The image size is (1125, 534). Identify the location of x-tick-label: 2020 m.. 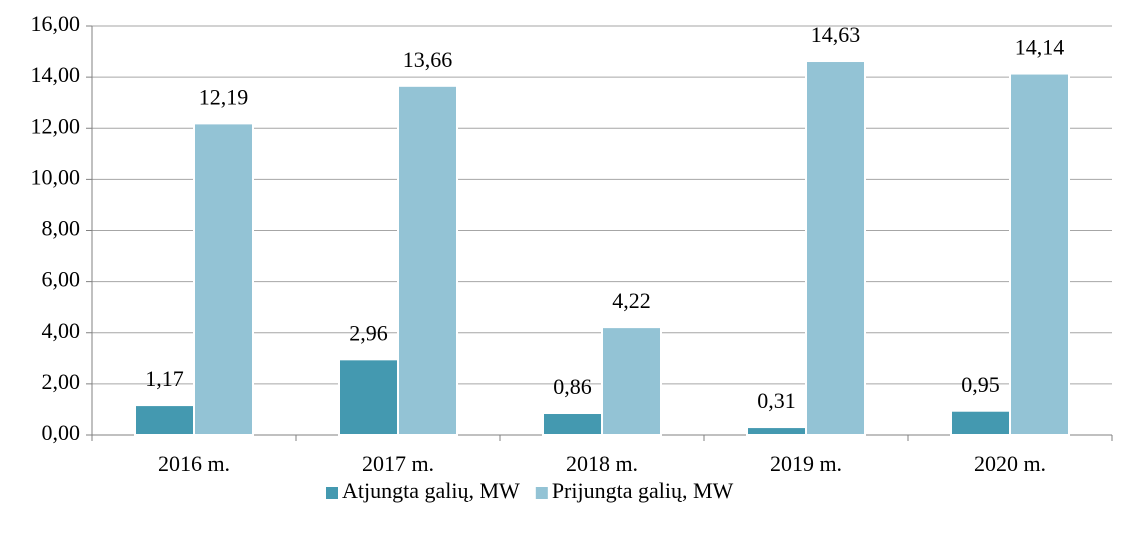
(1010, 463).